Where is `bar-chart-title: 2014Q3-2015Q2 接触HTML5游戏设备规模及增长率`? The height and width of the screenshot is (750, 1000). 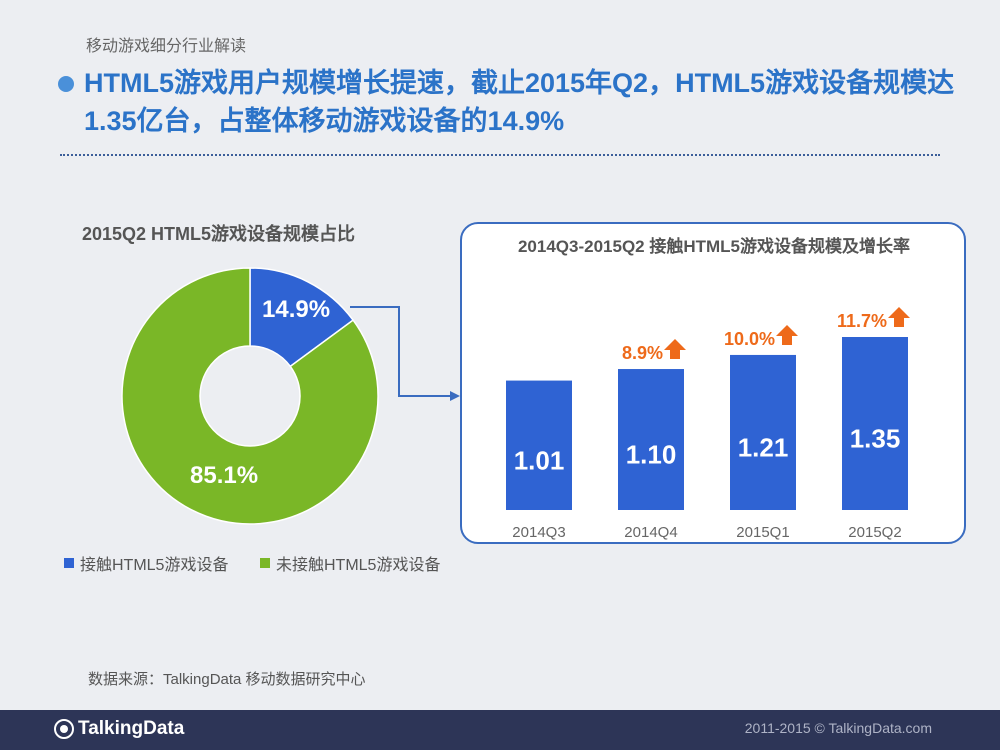
bar-chart-title: 2014Q3-2015Q2 接触HTML5游戏设备规模及增长率 is located at coordinates (714, 246).